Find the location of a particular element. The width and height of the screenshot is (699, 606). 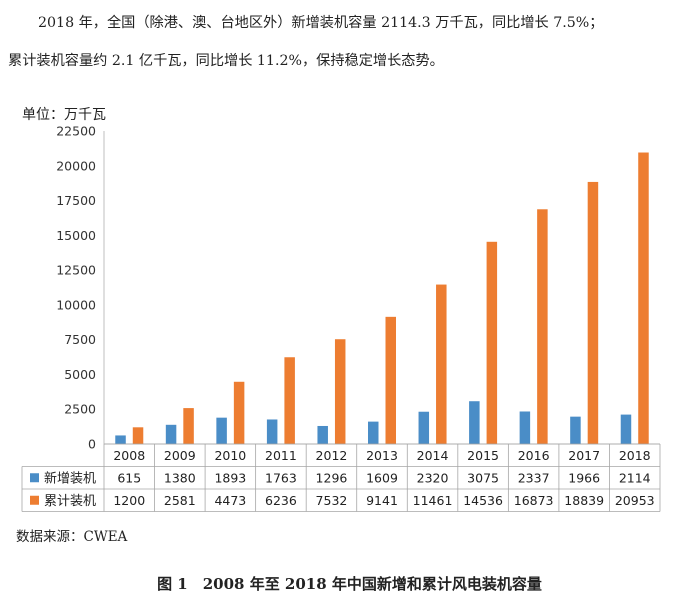

table-cell-new: 1763 is located at coordinates (281, 477).